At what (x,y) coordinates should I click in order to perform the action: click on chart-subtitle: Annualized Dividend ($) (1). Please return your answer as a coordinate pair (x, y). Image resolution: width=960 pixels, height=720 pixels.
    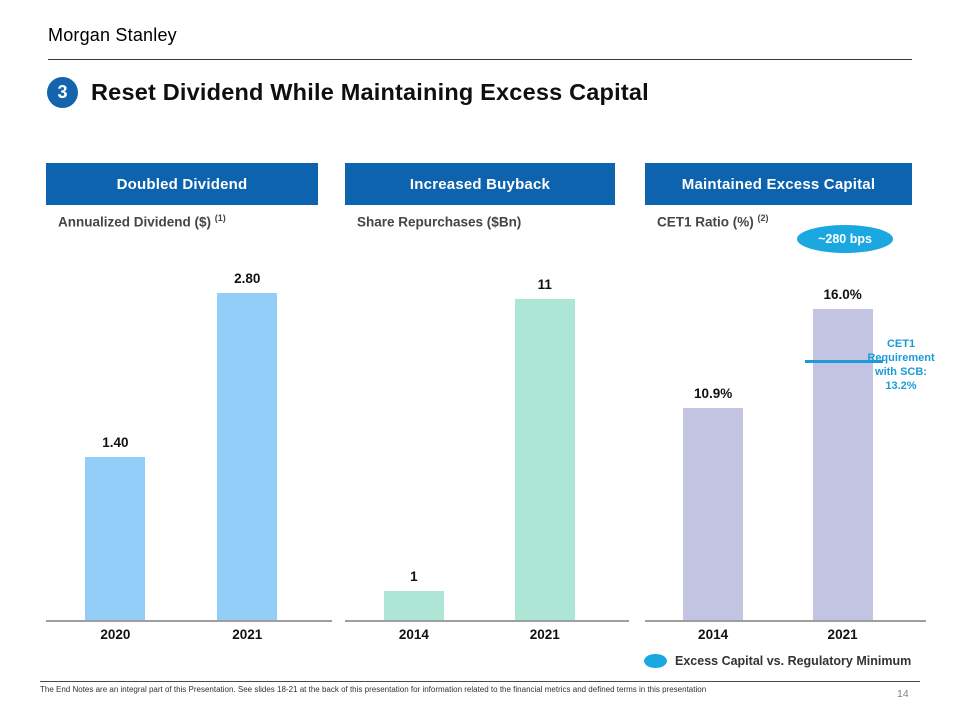
    Looking at the image, I should click on (142, 221).